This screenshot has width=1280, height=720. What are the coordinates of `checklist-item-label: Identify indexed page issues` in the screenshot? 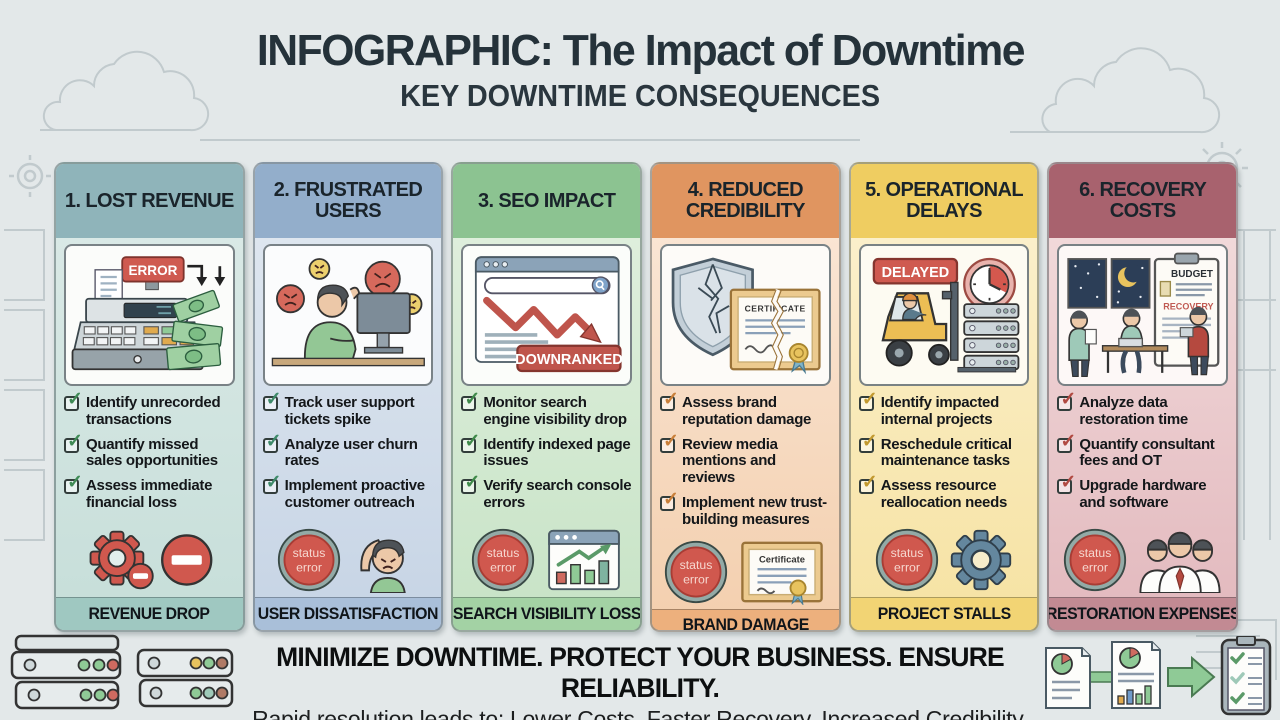 It's located at (557, 452).